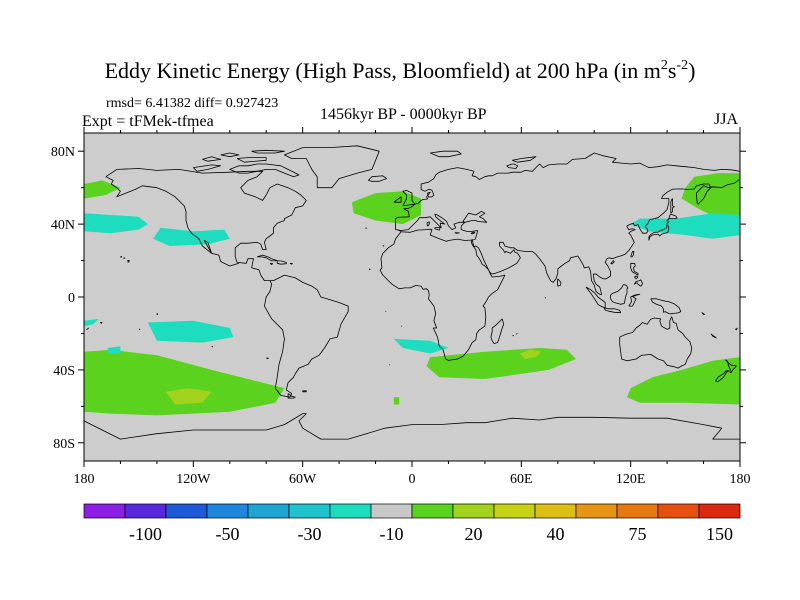  Describe the element at coordinates (145, 534) in the screenshot. I see `colorbar-label-0: -100` at that location.